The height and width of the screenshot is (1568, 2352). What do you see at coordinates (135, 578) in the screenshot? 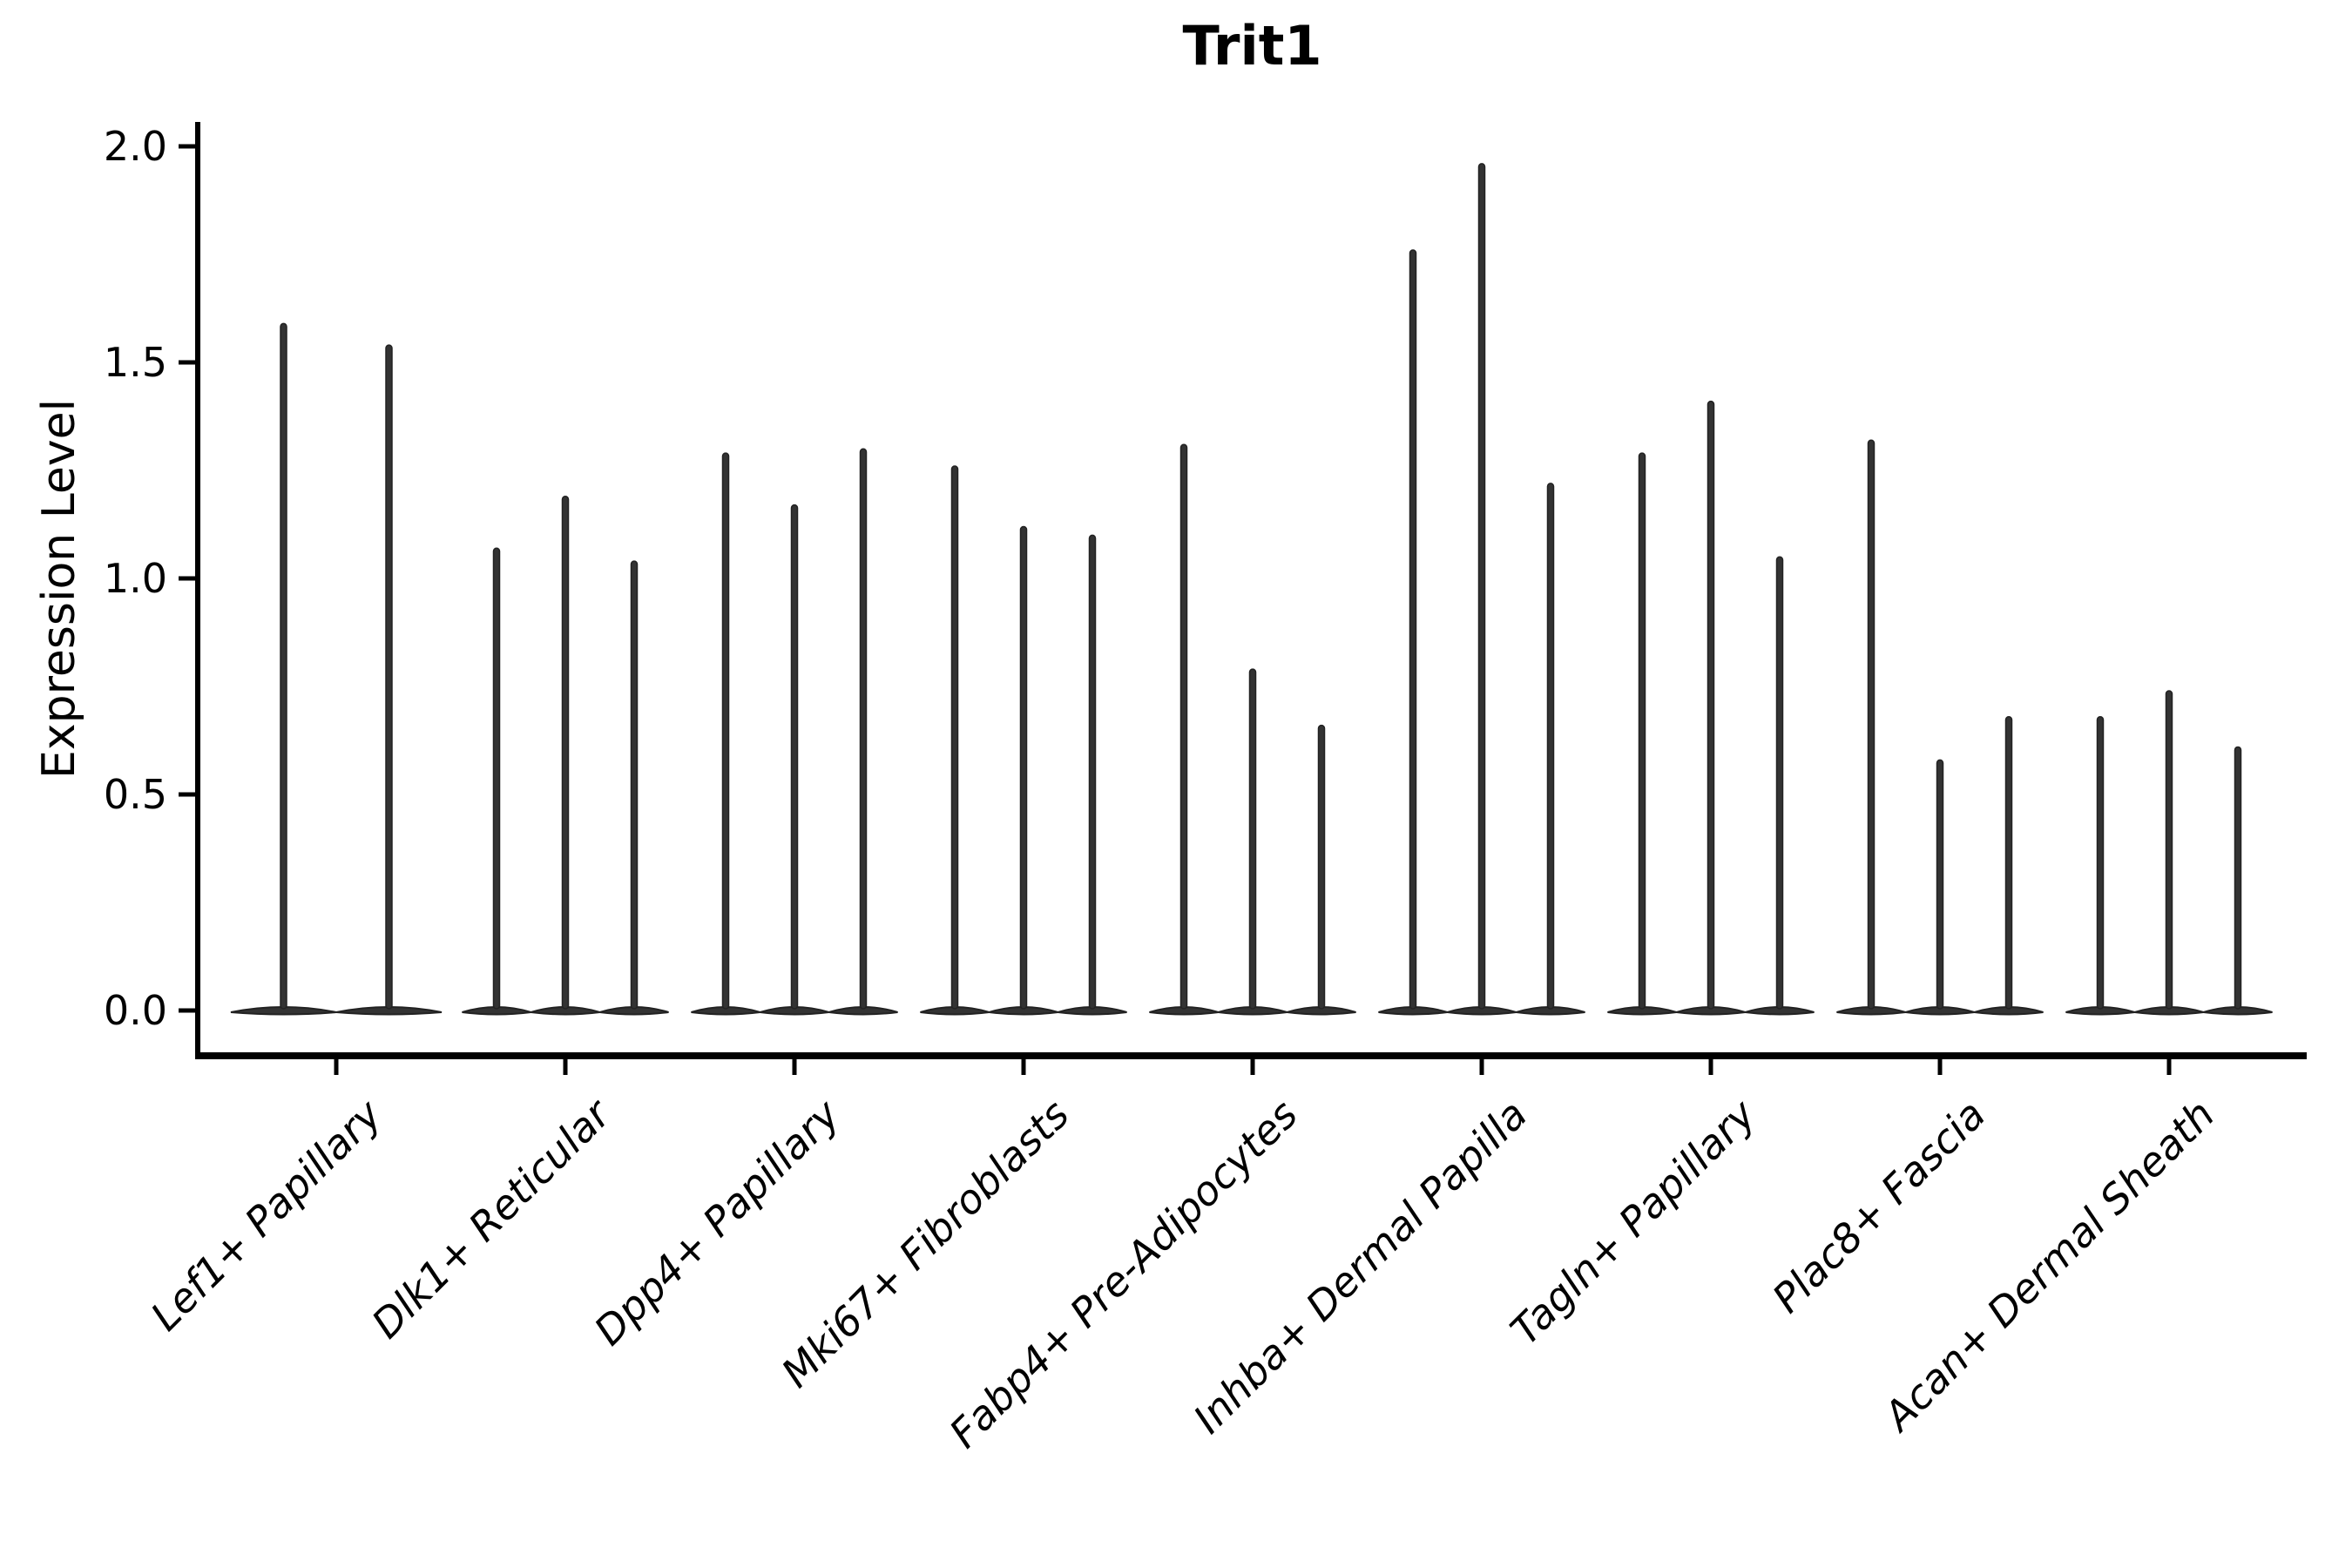
I see `y-tick-label: 1.0` at bounding box center [135, 578].